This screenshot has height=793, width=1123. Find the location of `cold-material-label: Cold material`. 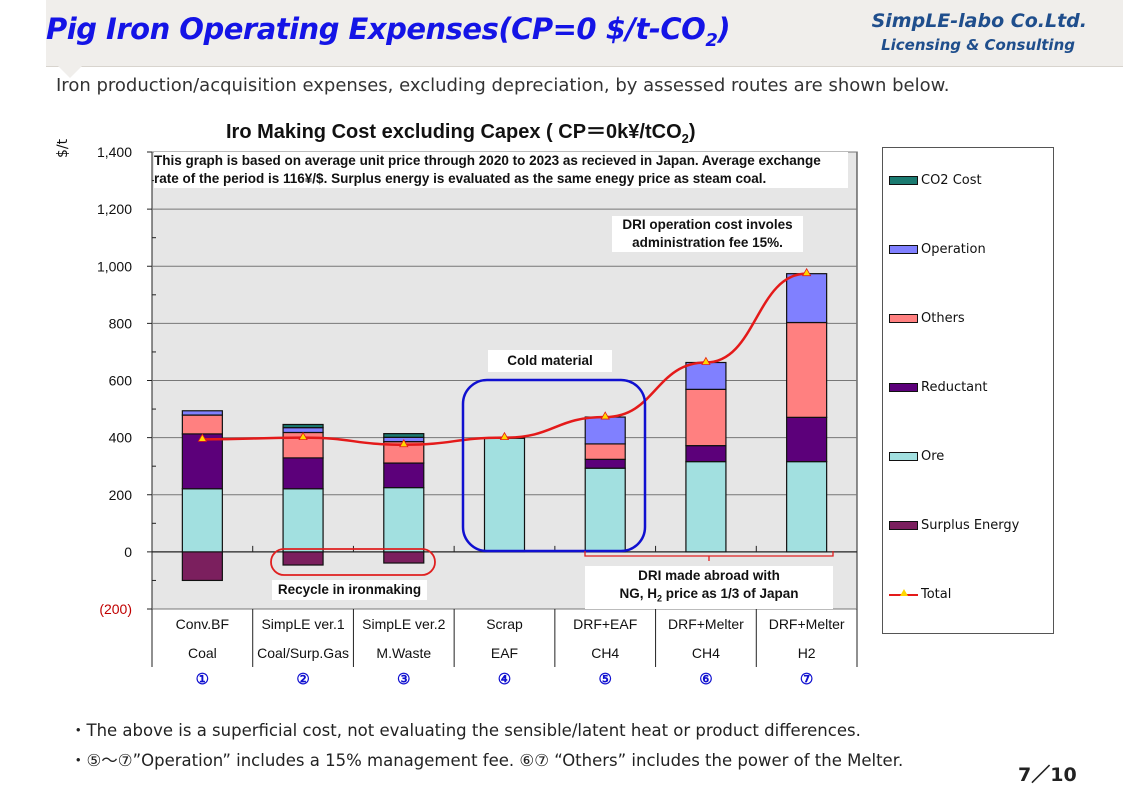

cold-material-label: Cold material is located at coordinates (550, 361).